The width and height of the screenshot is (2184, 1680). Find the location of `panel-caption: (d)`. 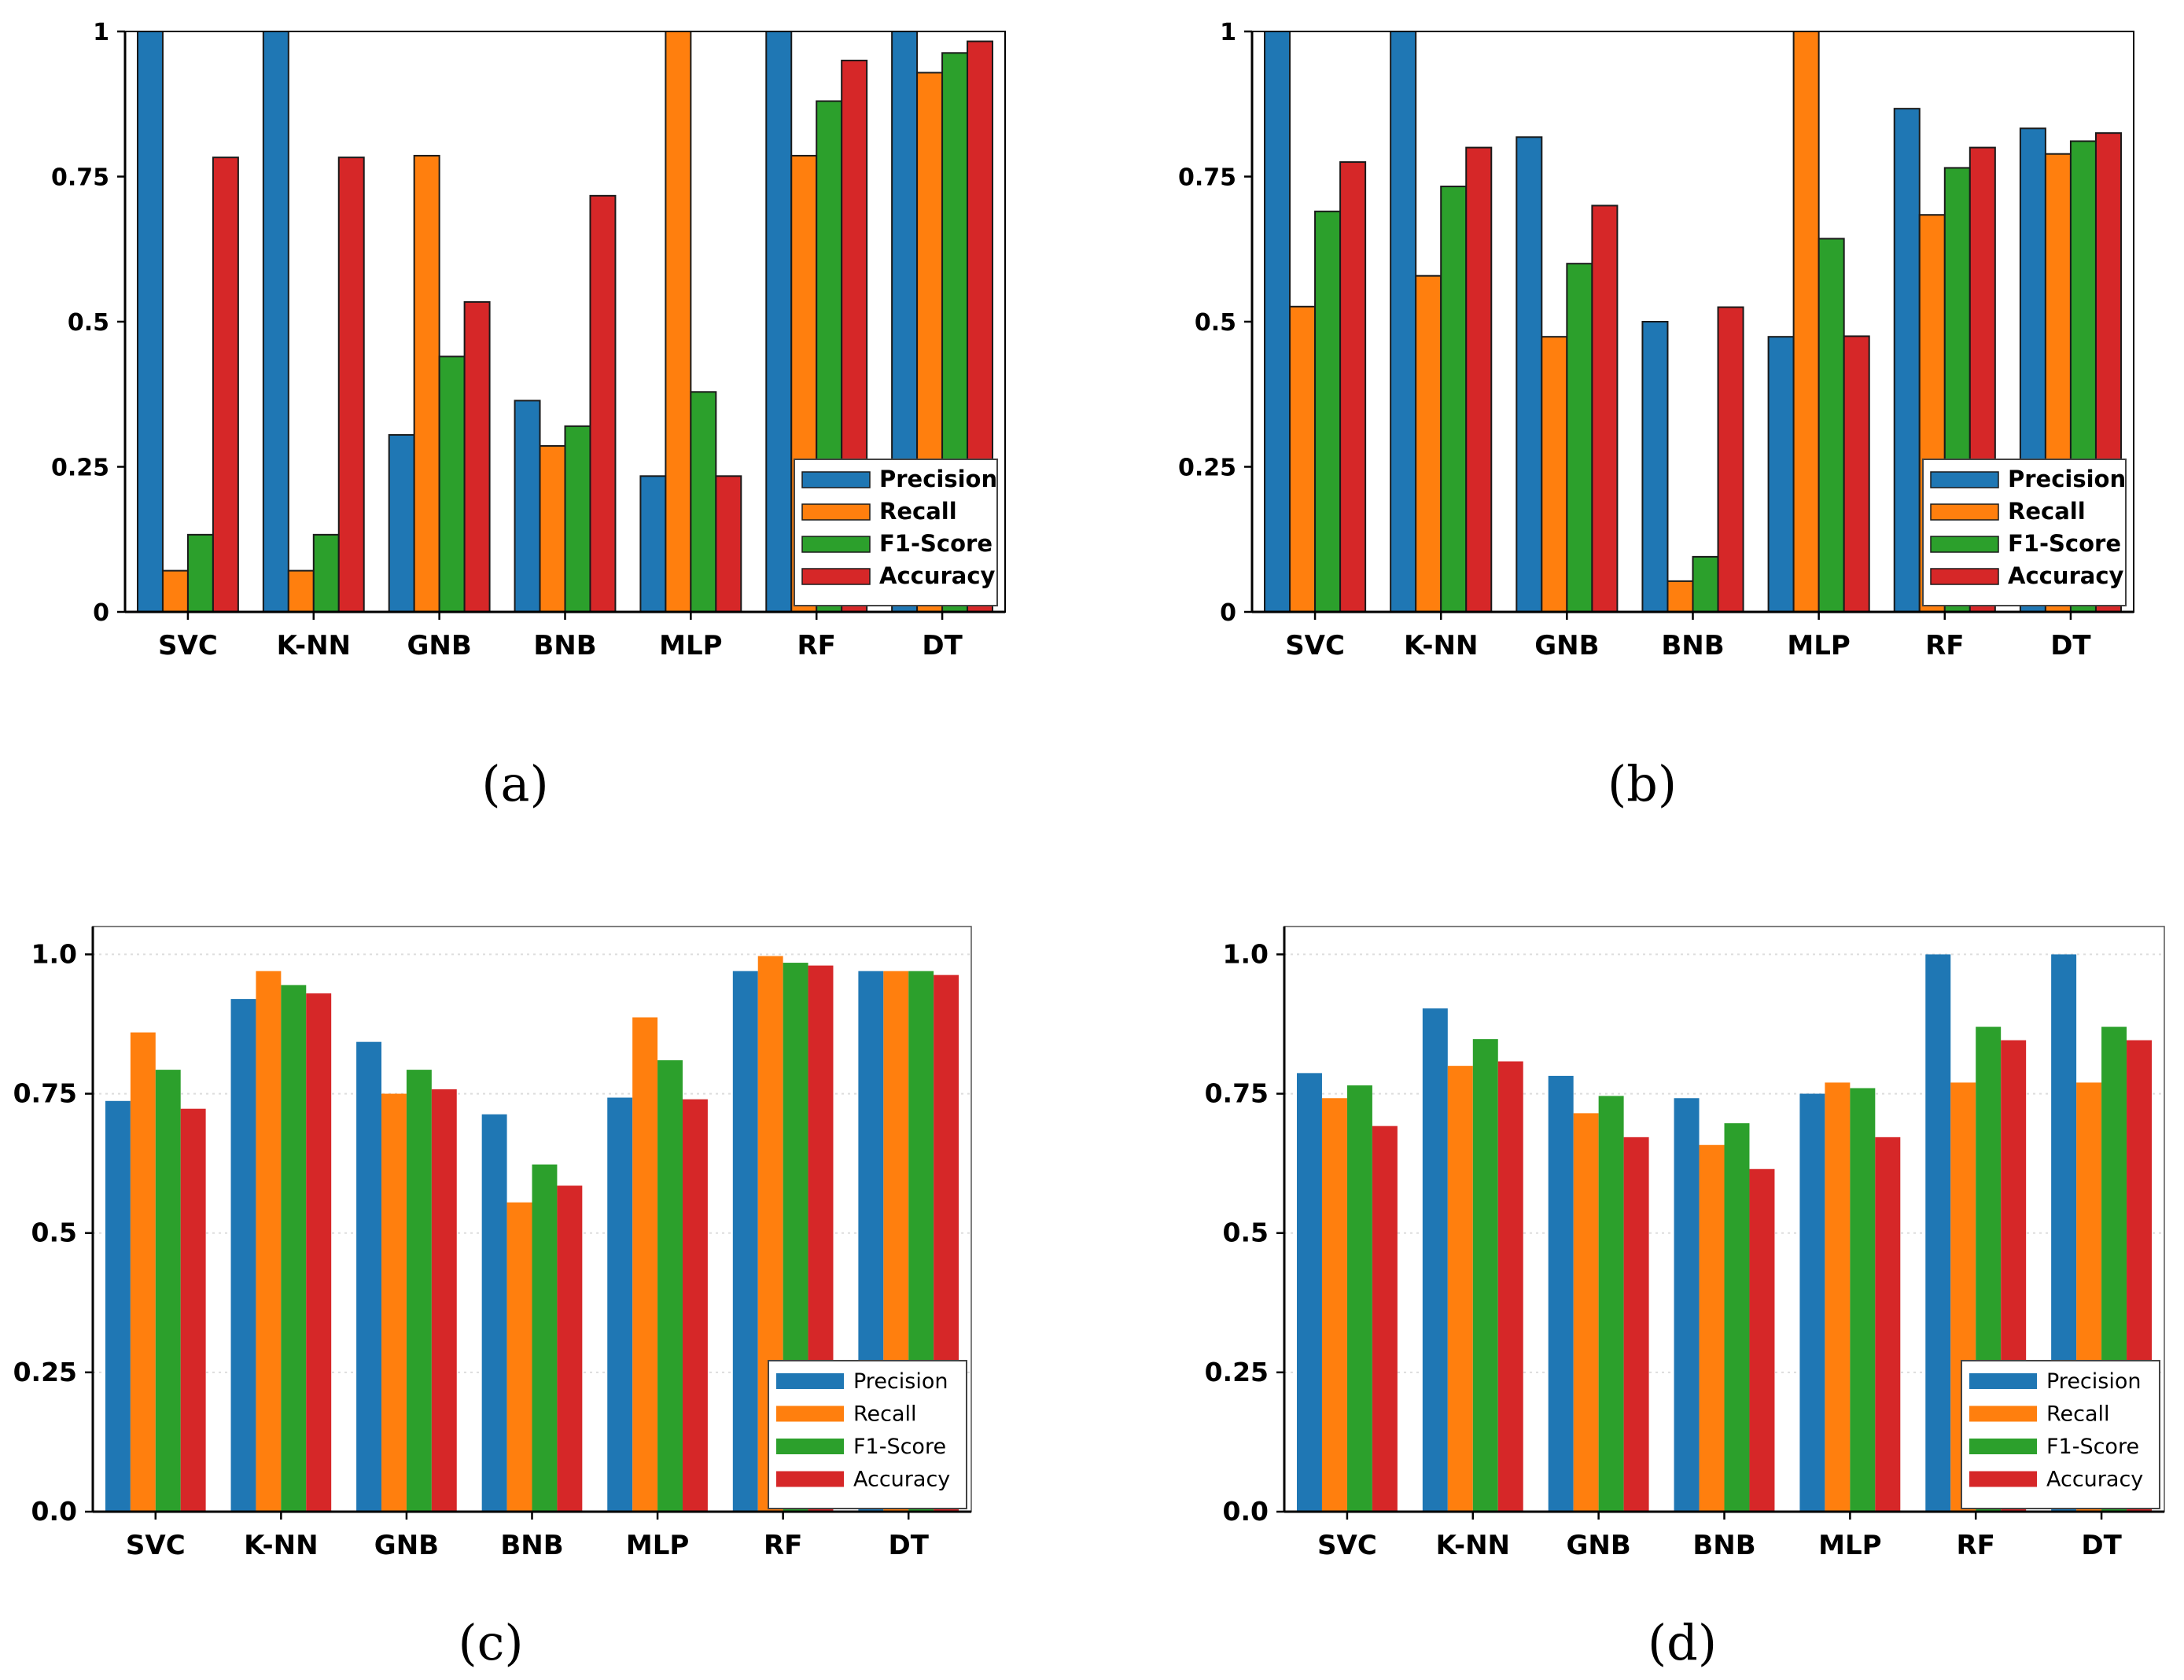

panel-caption: (d) is located at coordinates (1682, 1642).